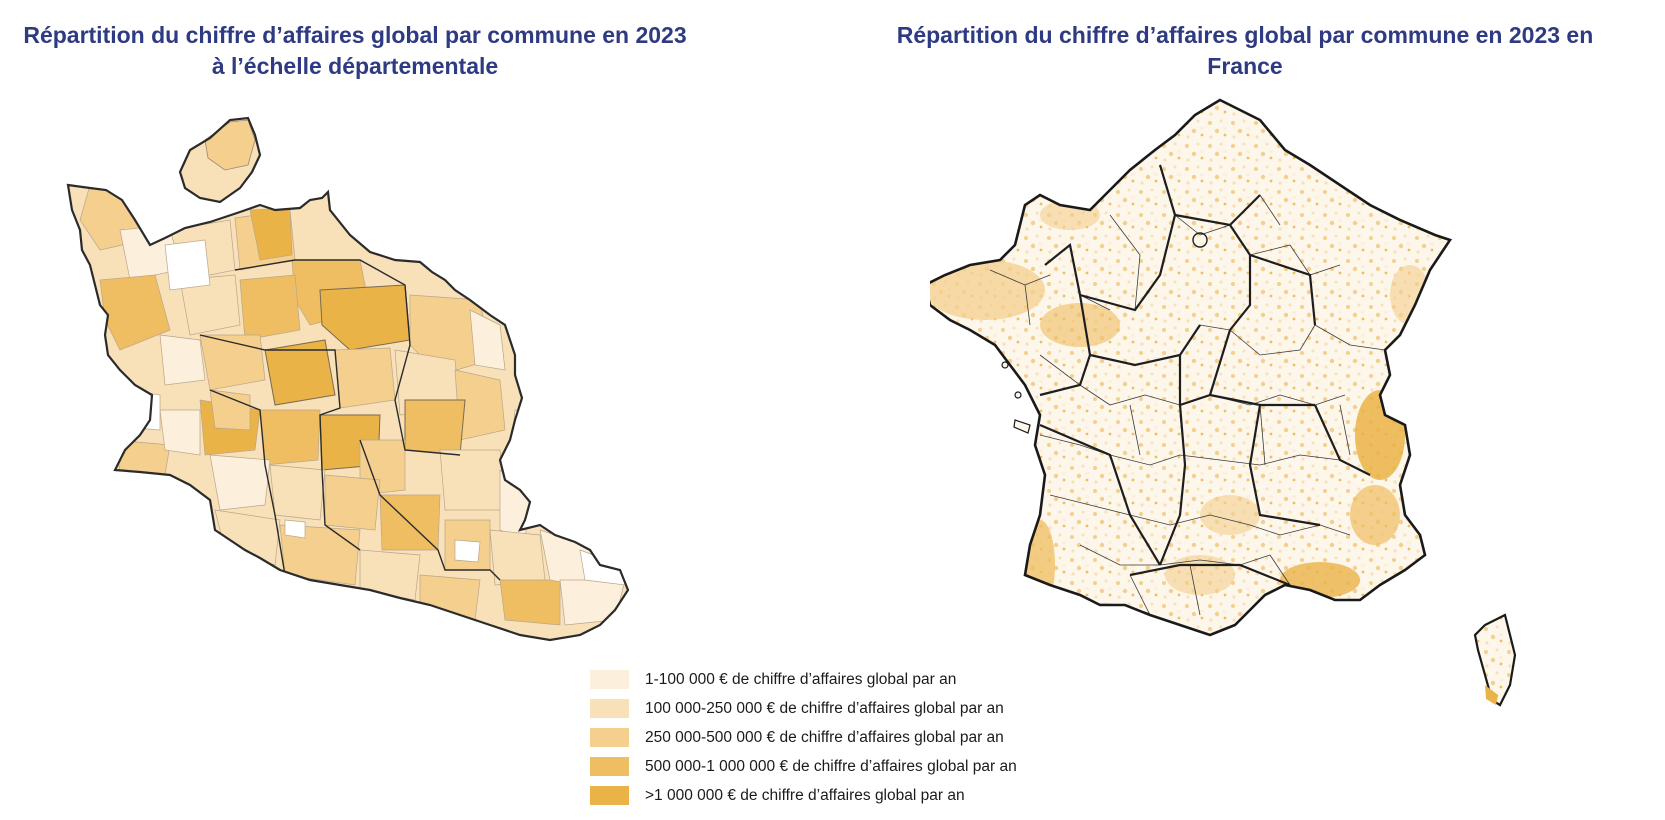 This screenshot has width=1665, height=820. What do you see at coordinates (1495, 660) in the screenshot?
I see `corse-island` at bounding box center [1495, 660].